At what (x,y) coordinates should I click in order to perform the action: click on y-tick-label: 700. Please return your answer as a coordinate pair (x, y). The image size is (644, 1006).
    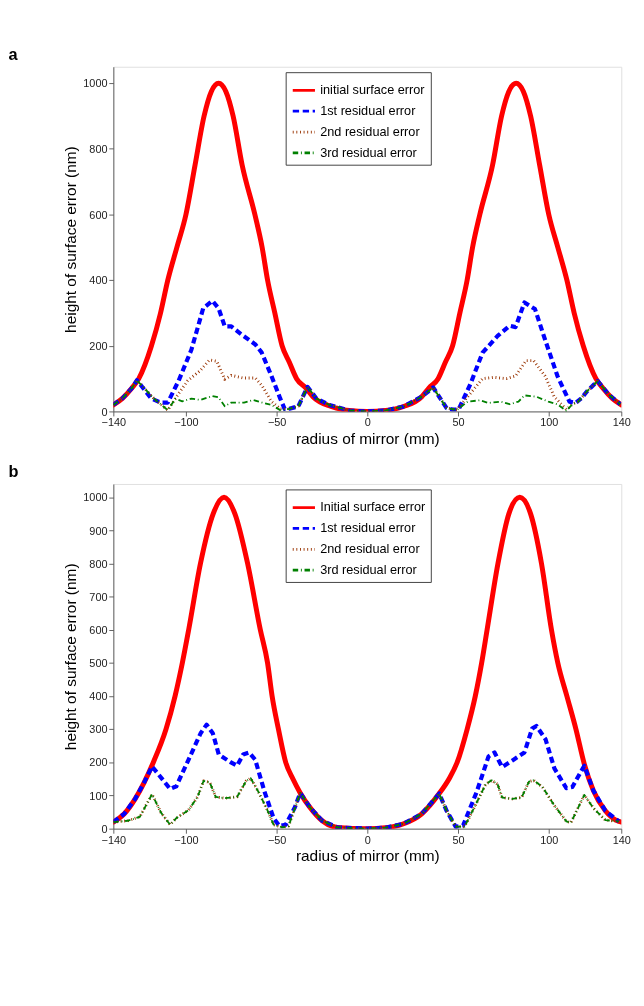
    Looking at the image, I should click on (98, 596).